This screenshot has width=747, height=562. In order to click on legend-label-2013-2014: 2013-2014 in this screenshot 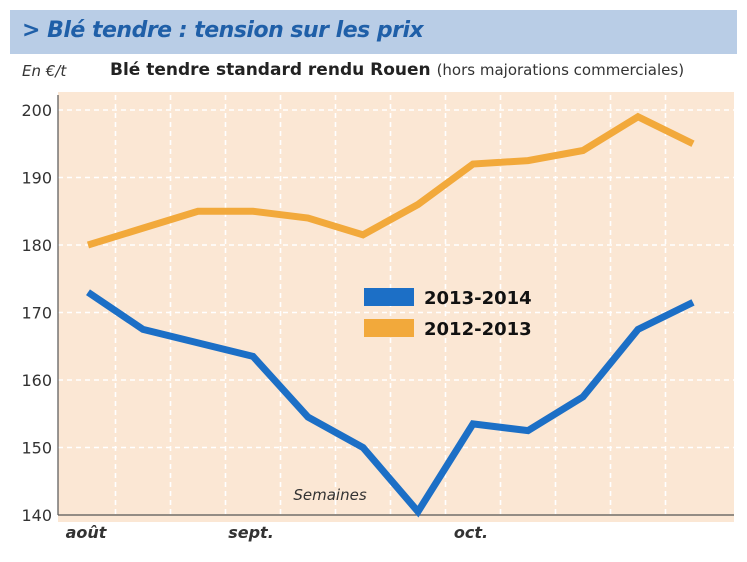, I will do `click(478, 298)`.